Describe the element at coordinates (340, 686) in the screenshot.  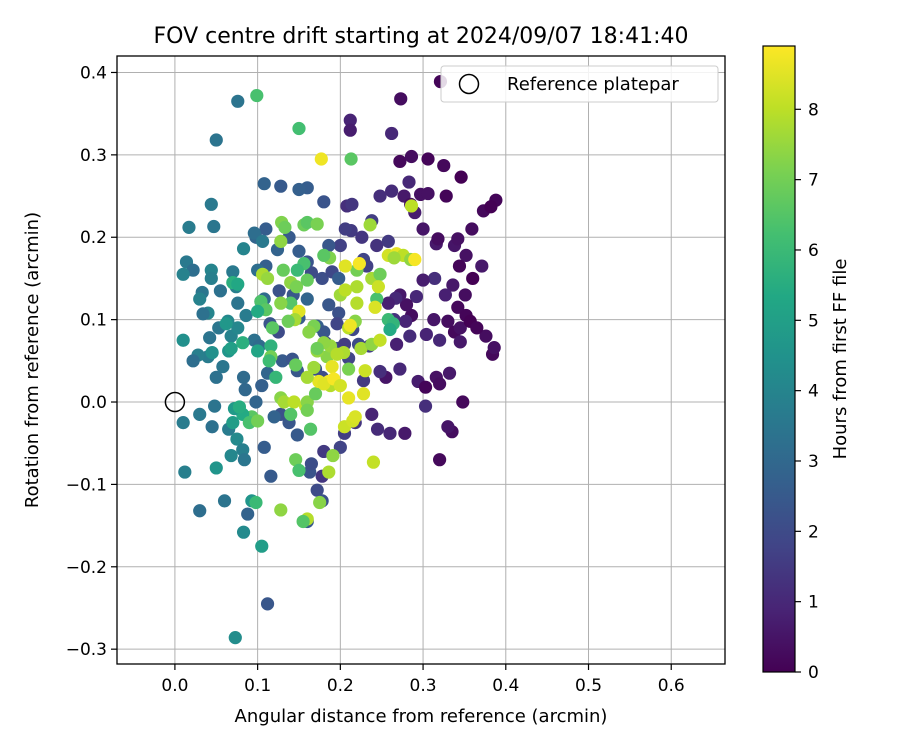
I see `x-tick-label: 0.2` at that location.